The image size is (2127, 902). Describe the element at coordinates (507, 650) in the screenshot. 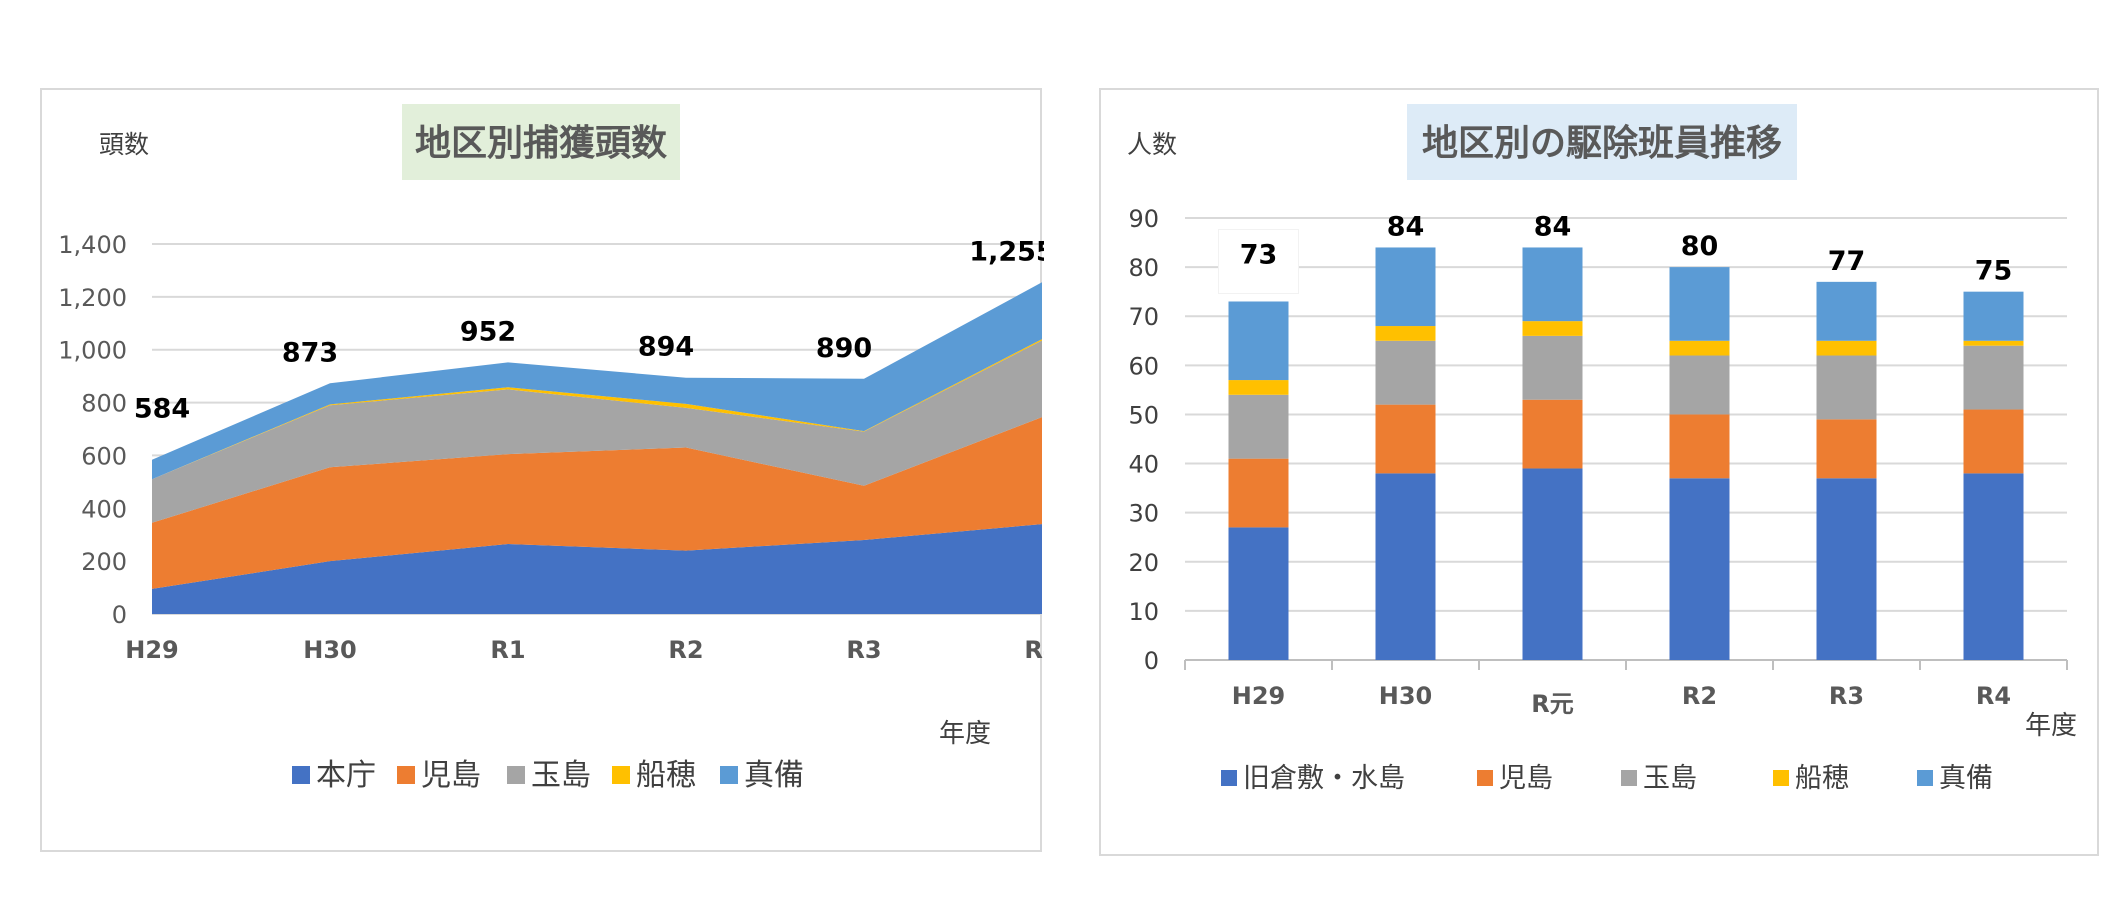

I see `x-tick-label: R1` at that location.